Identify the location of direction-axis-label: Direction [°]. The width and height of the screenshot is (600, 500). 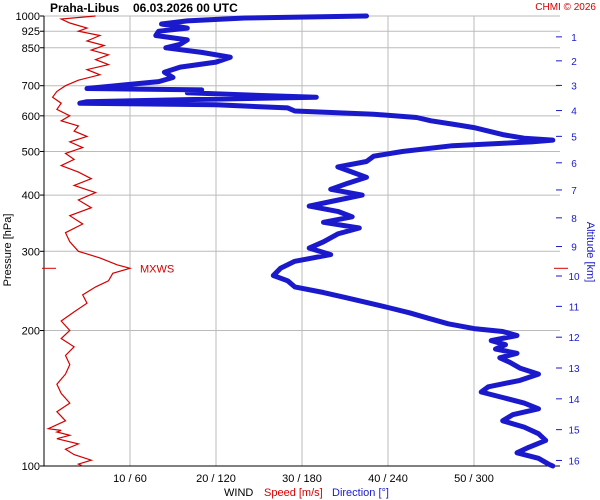
(360, 493).